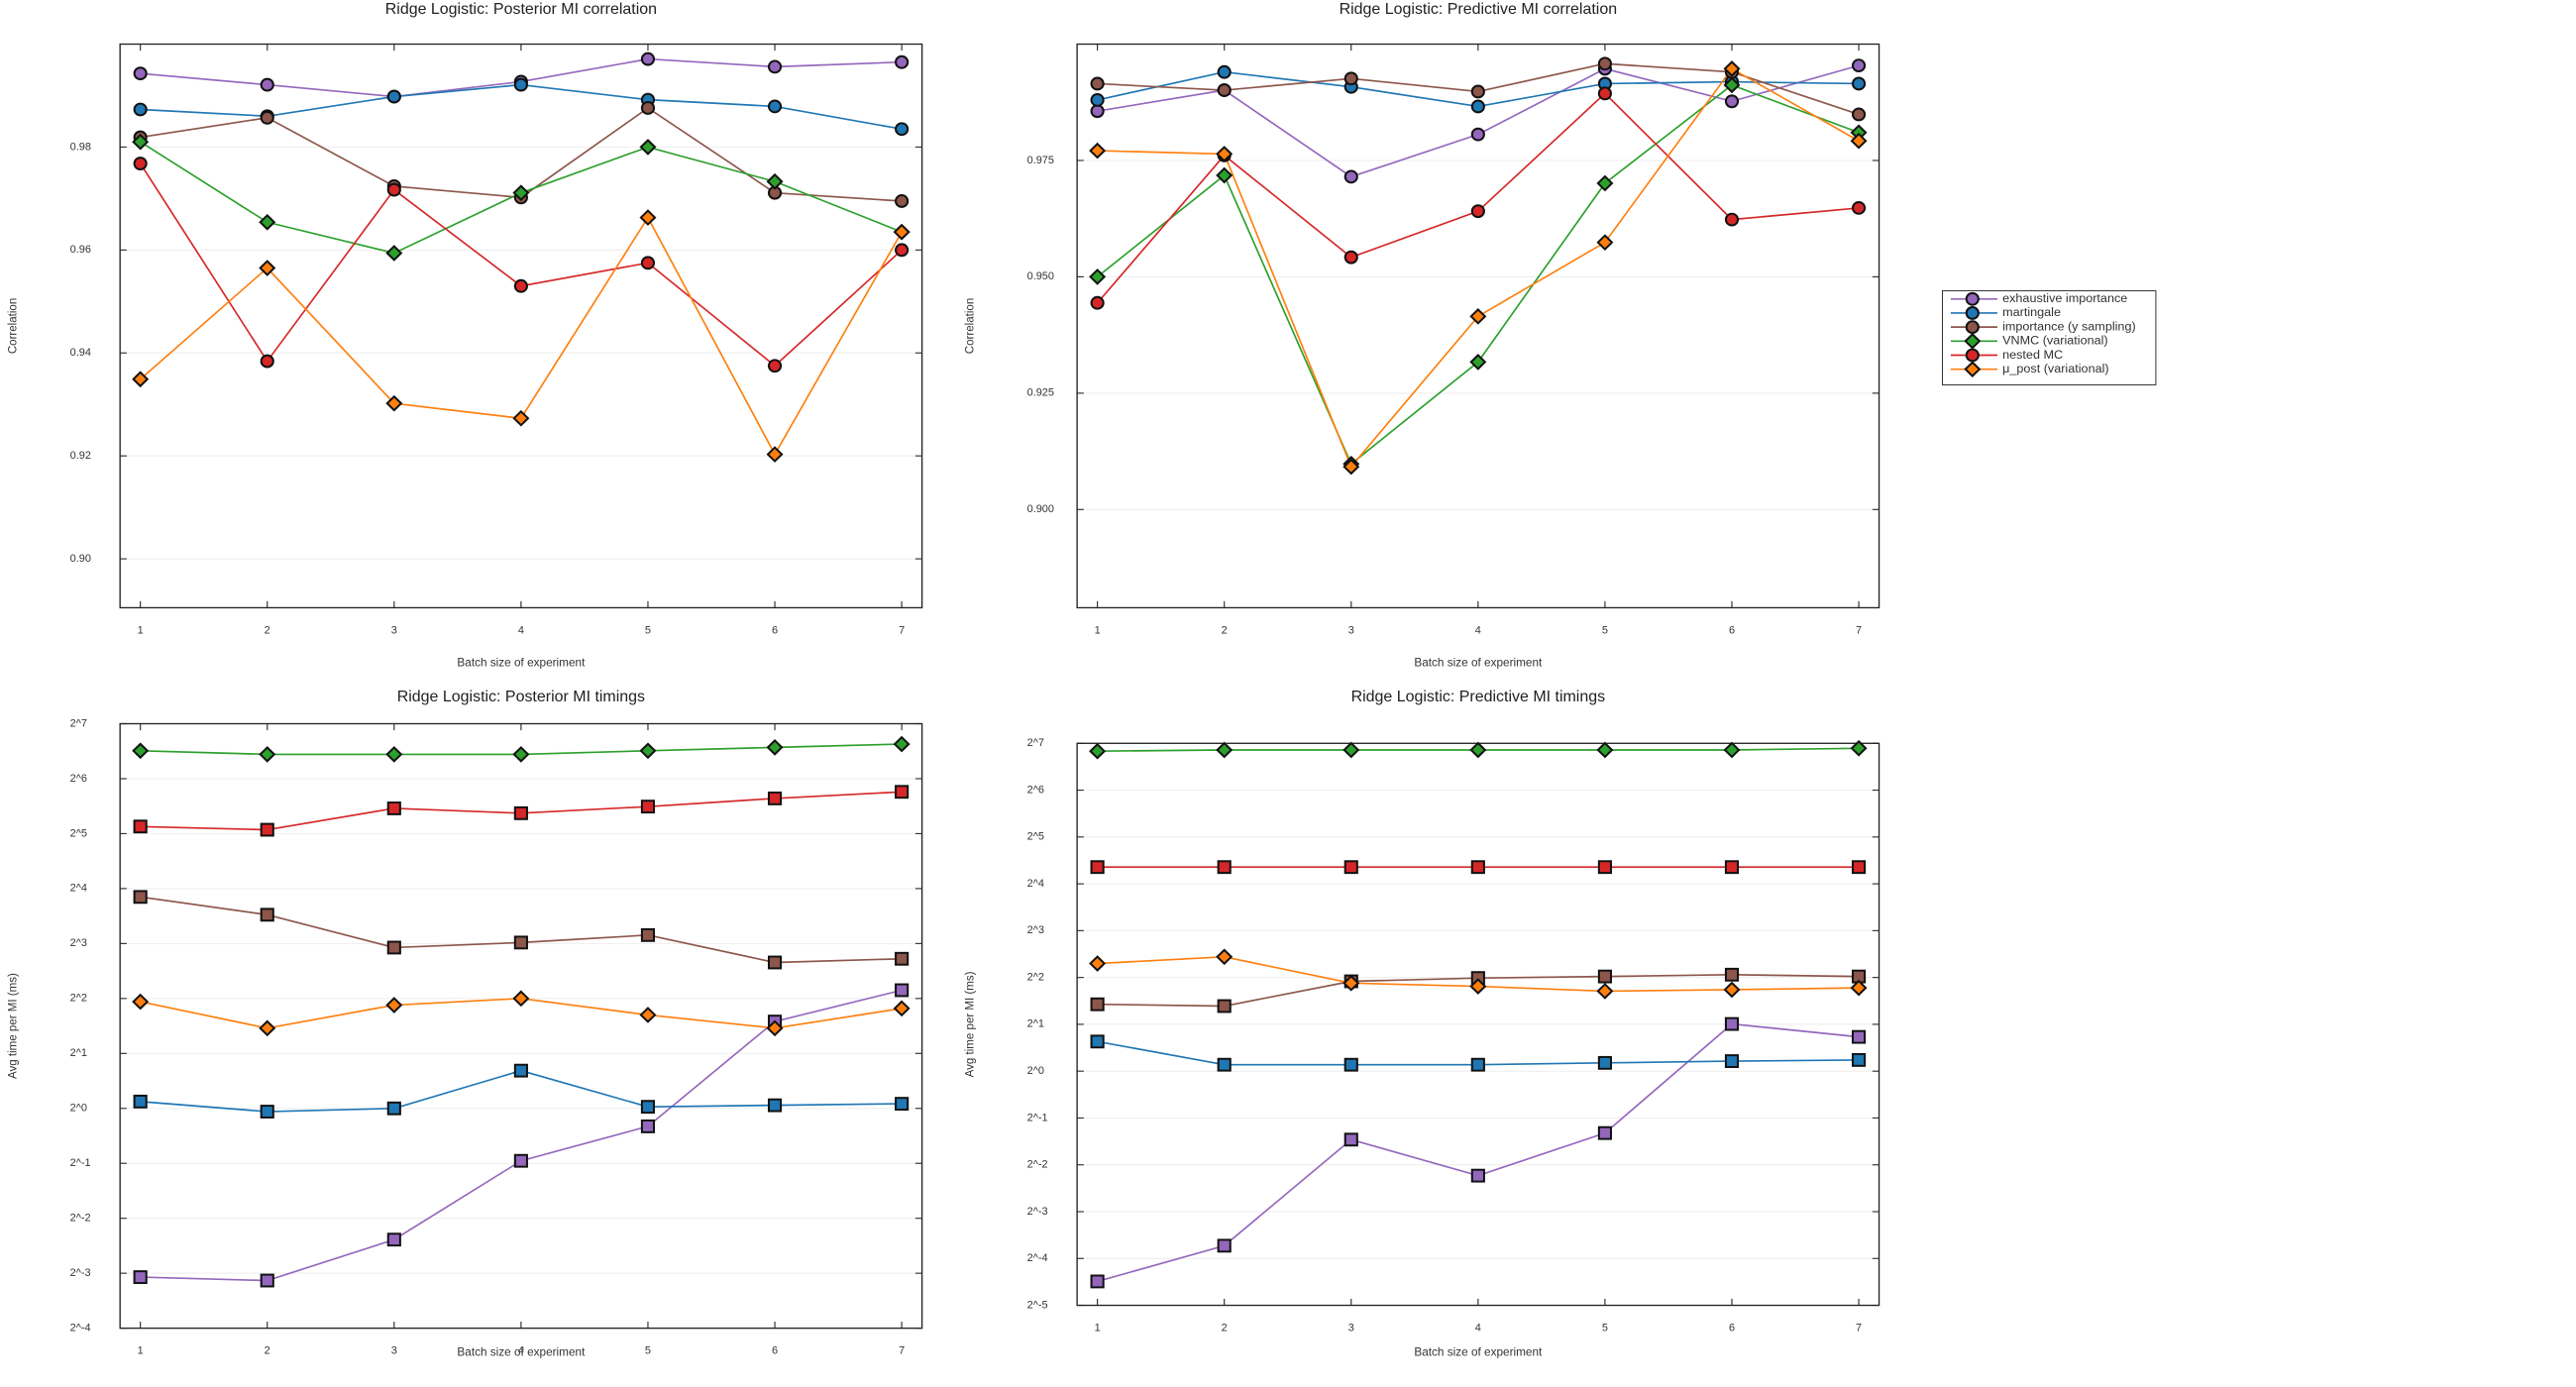 This screenshot has height=1387, width=2576. What do you see at coordinates (1037, 1305) in the screenshot?
I see `y-tick-label: 2^-5` at bounding box center [1037, 1305].